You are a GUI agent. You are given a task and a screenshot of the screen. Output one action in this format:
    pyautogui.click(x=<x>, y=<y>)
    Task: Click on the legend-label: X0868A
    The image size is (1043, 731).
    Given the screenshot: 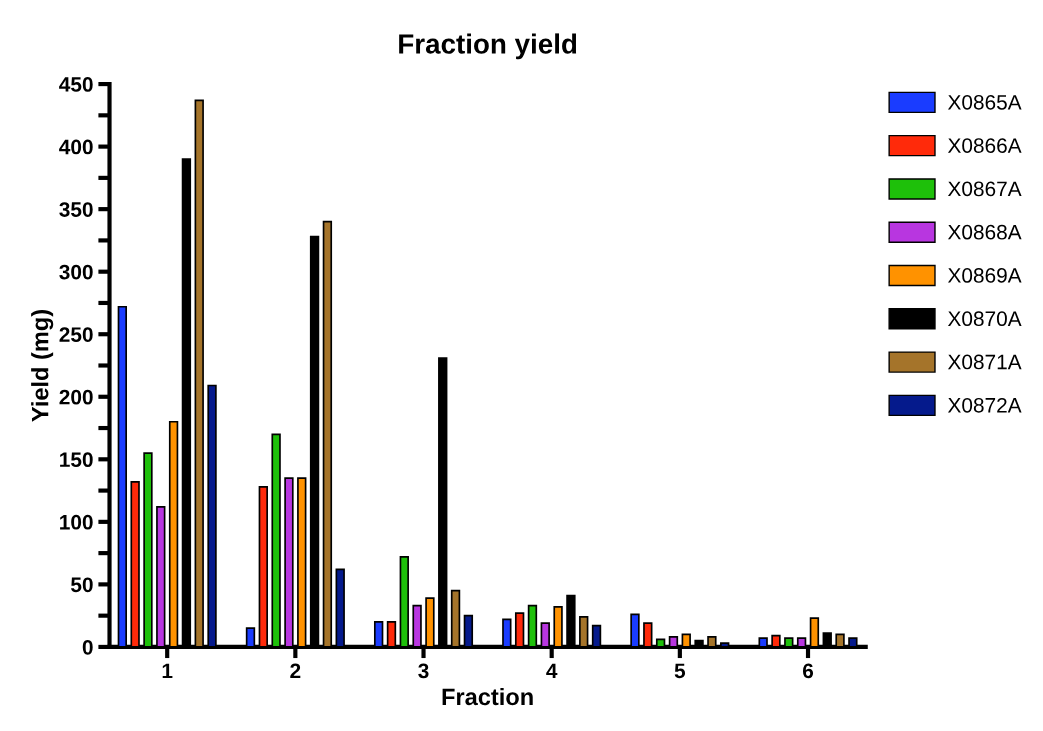 What is the action you would take?
    pyautogui.click(x=984, y=232)
    